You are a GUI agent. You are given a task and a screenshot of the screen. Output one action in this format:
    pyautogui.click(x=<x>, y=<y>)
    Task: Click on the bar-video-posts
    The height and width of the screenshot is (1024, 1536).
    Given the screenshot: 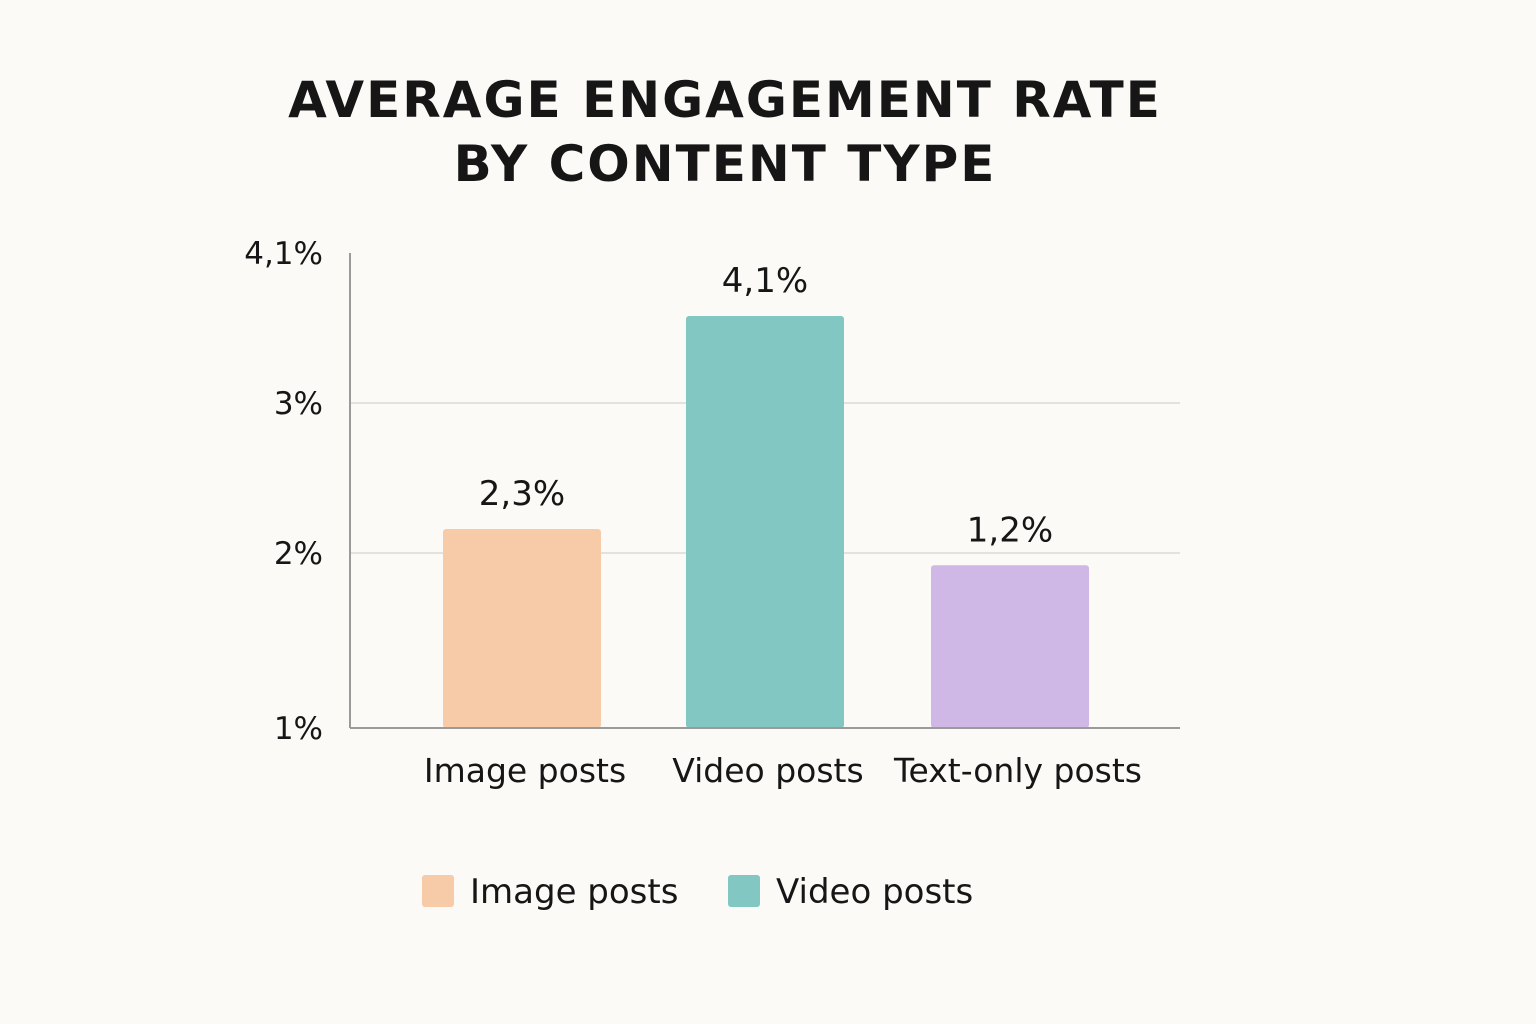 What is the action you would take?
    pyautogui.click(x=765, y=522)
    